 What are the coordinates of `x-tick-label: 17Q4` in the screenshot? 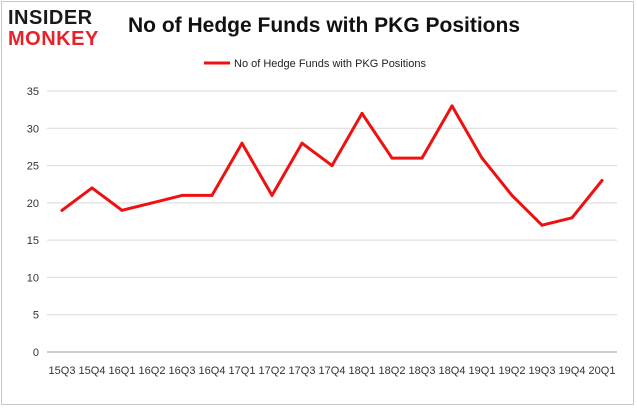 It's located at (332, 371).